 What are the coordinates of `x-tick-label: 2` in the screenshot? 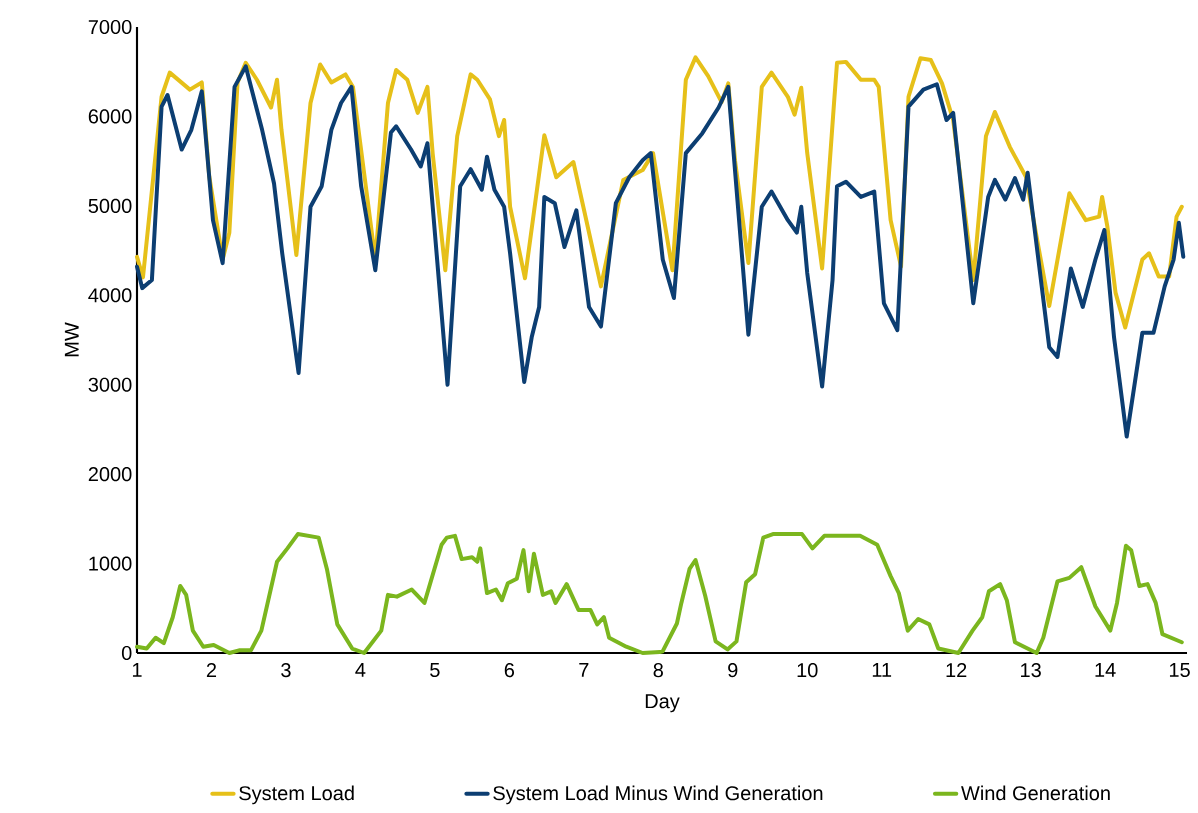 It's located at (211, 670).